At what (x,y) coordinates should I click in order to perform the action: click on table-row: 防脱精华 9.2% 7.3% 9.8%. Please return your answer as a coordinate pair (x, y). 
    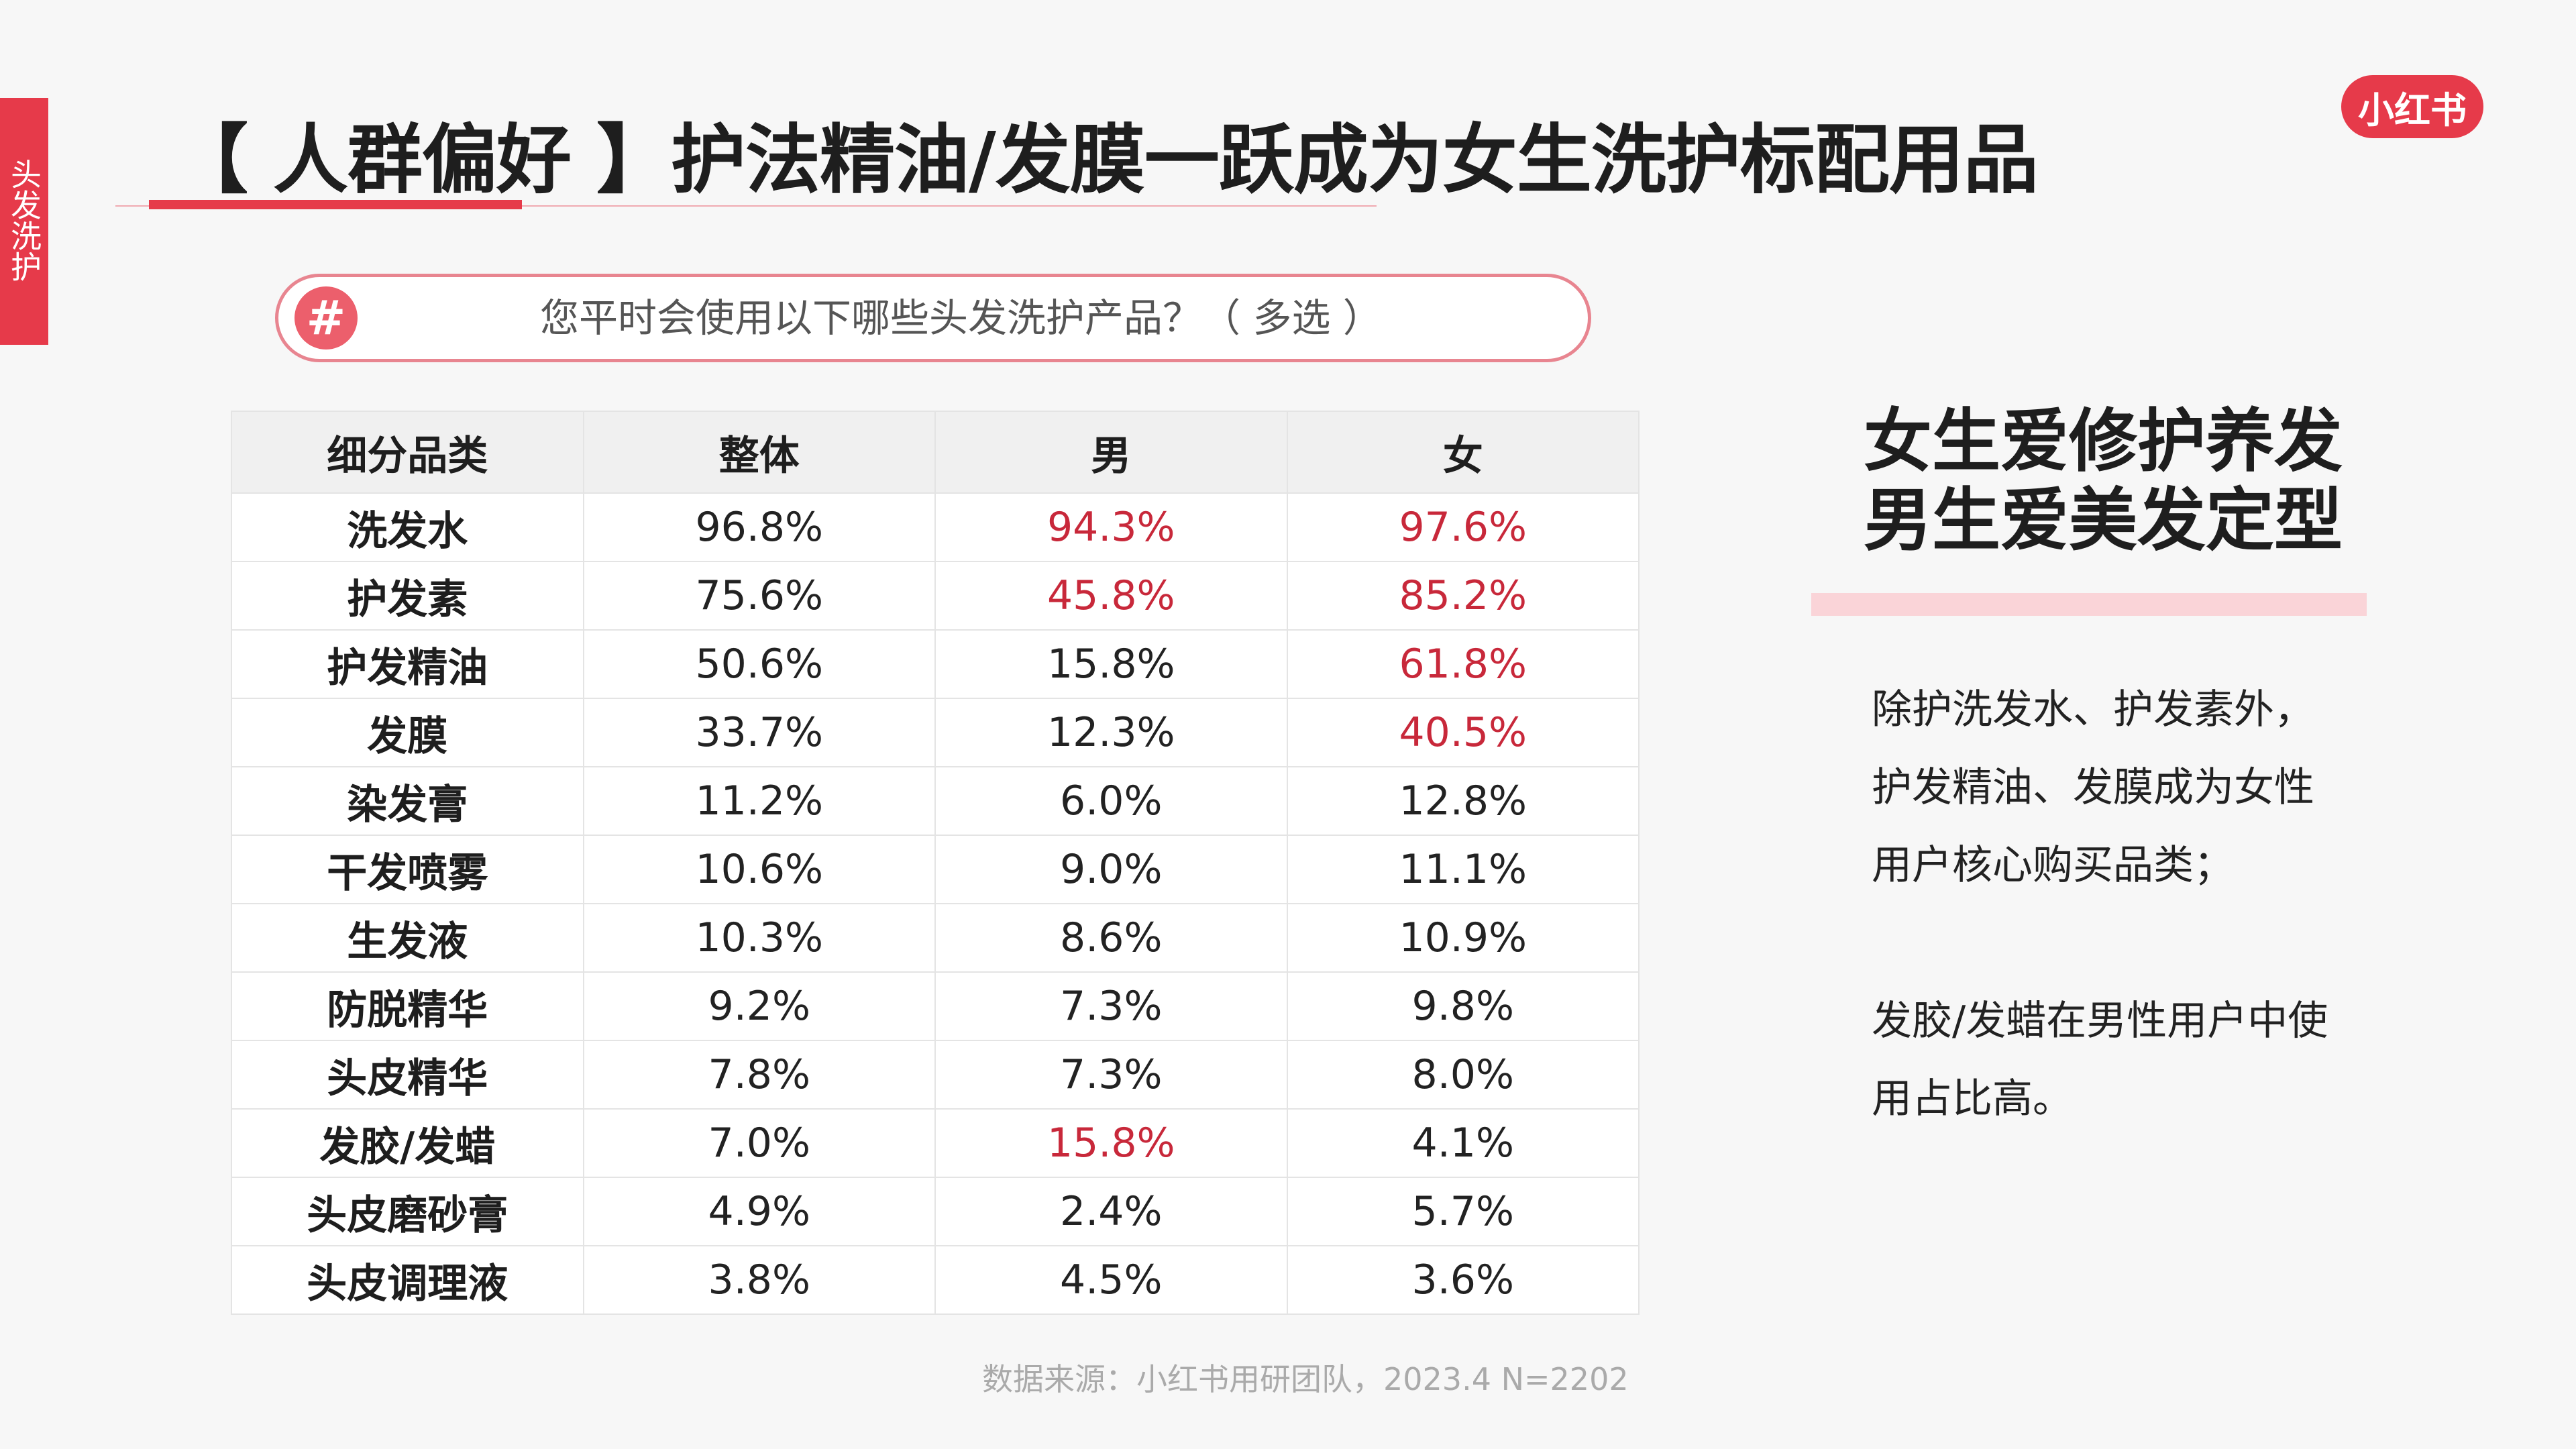
    Looking at the image, I should click on (935, 1006).